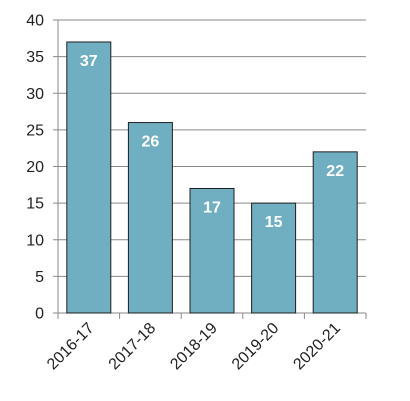 The height and width of the screenshot is (401, 410). What do you see at coordinates (35, 240) in the screenshot?
I see `y-tick-label: 10` at bounding box center [35, 240].